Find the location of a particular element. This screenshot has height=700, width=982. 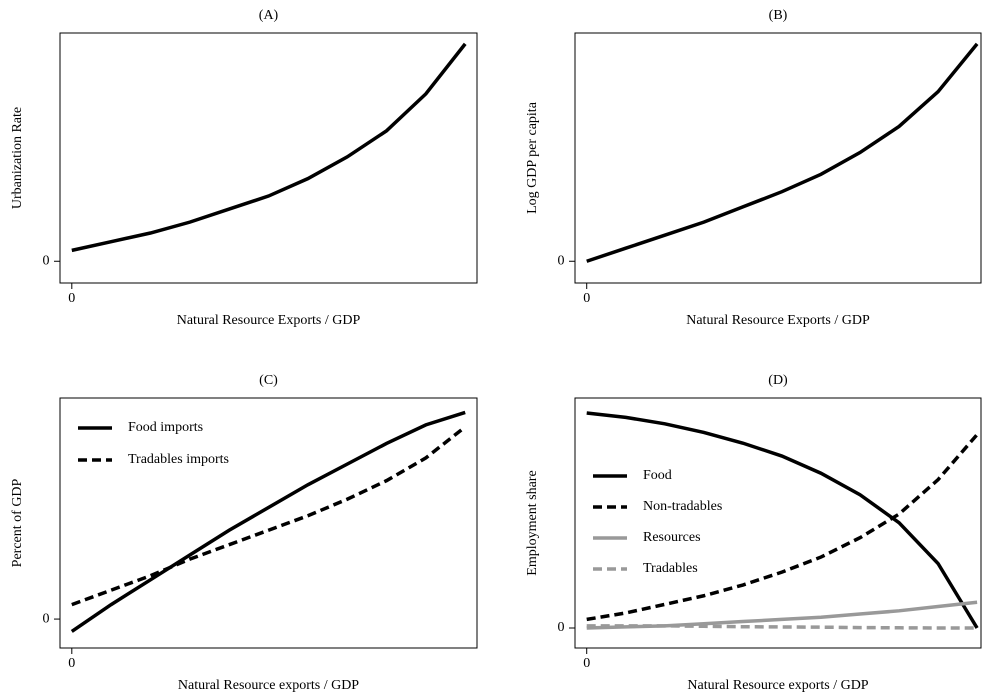

panel-title: (C) is located at coordinates (268, 380).